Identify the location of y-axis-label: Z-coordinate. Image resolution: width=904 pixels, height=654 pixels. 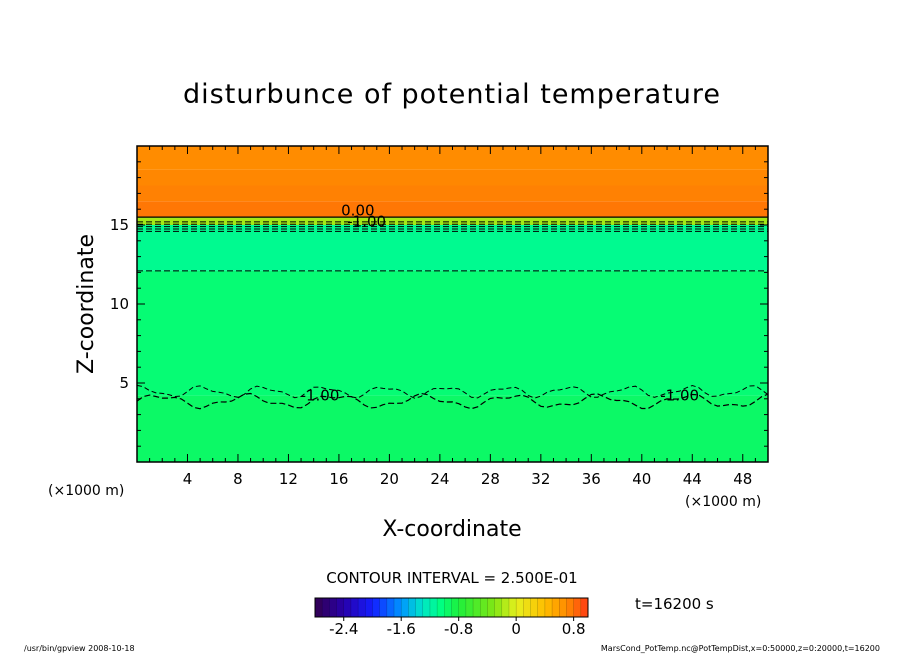
(86, 304).